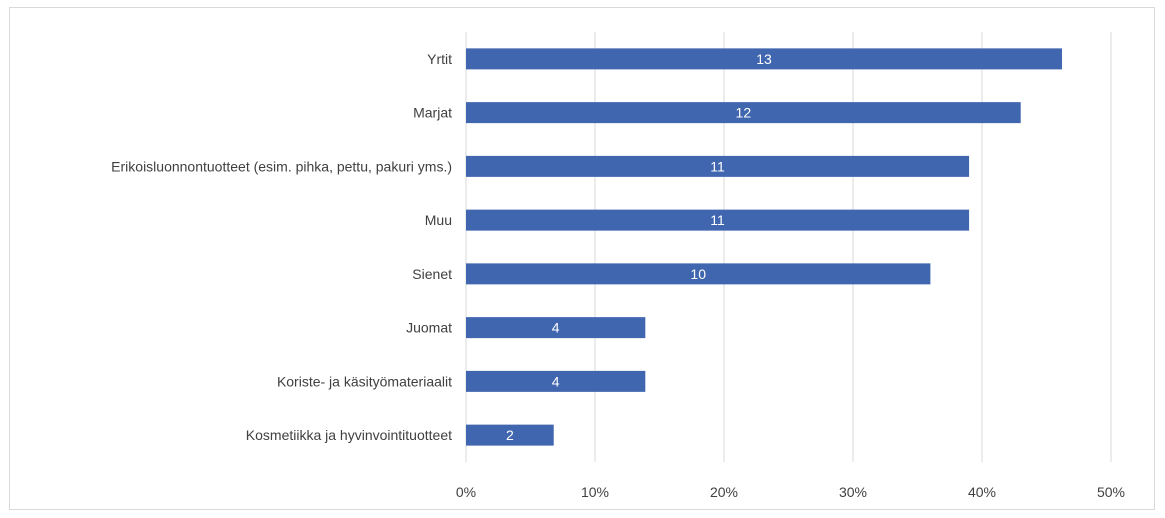 The image size is (1165, 518). What do you see at coordinates (432, 274) in the screenshot?
I see `category-label: Sienet` at bounding box center [432, 274].